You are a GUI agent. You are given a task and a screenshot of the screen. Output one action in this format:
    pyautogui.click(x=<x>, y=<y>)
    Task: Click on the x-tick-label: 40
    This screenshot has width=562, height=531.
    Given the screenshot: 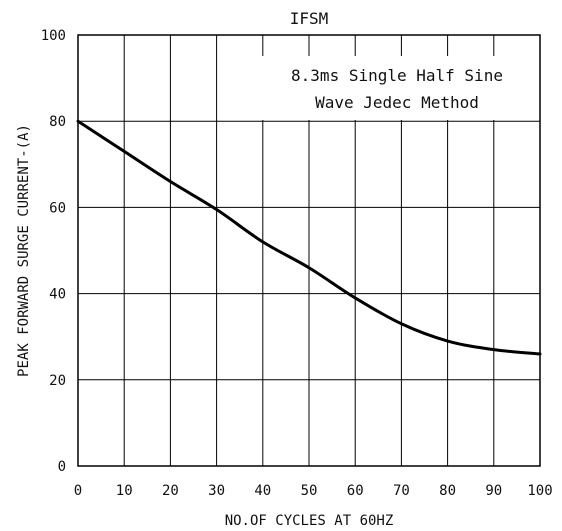 What is the action you would take?
    pyautogui.click(x=262, y=491)
    